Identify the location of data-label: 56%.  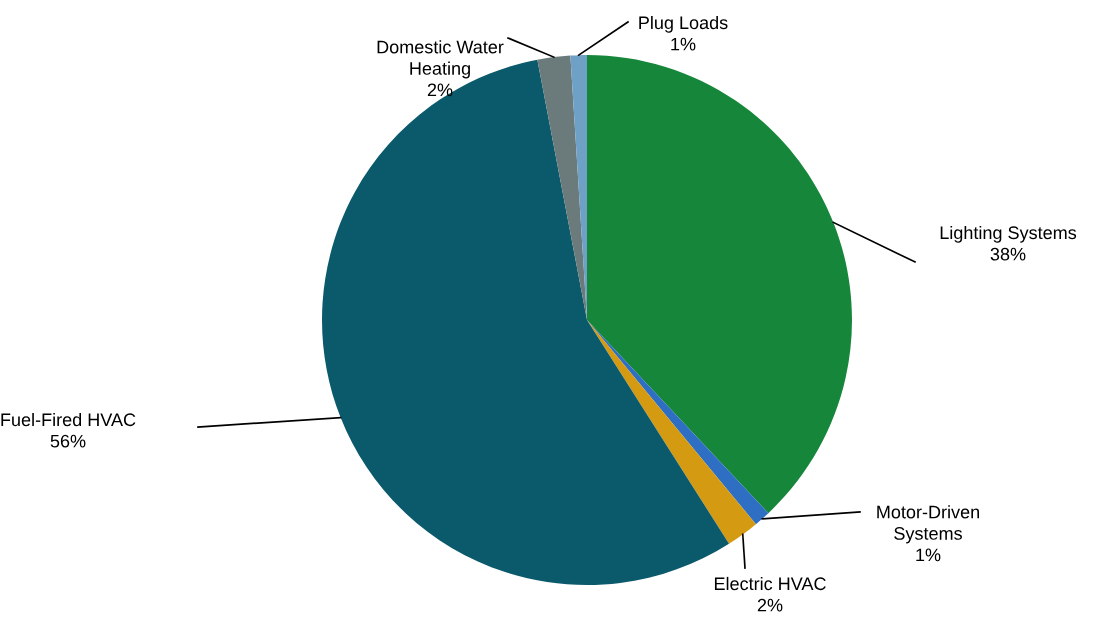
(68, 441).